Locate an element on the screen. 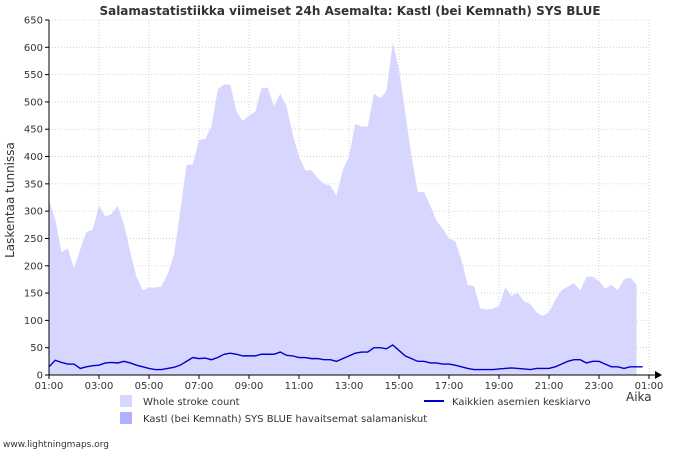 The width and height of the screenshot is (700, 450). series-2-line is located at coordinates (345, 357).